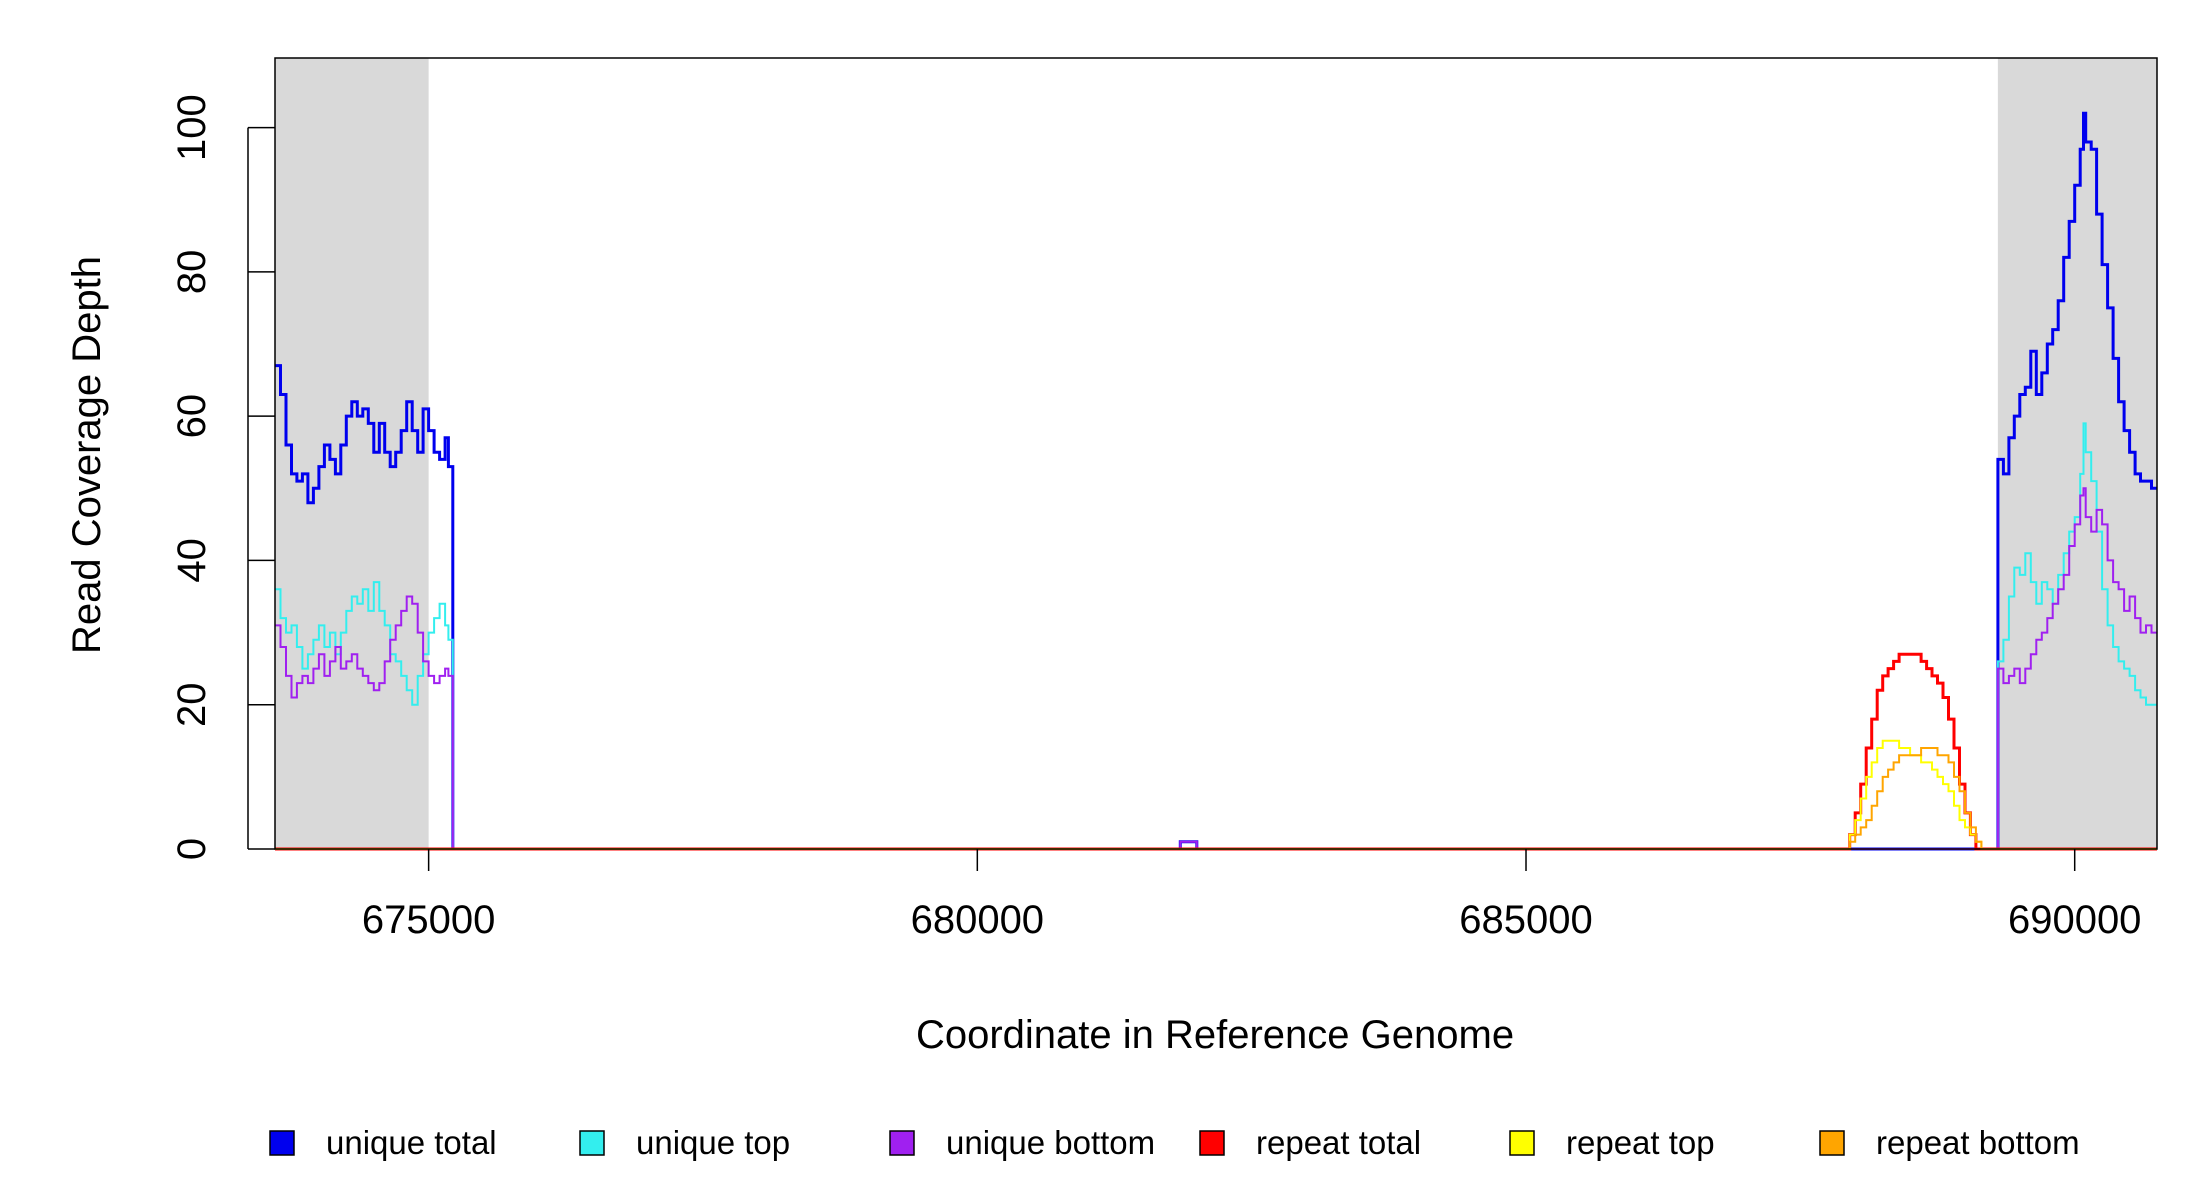 The width and height of the screenshot is (2200, 1200). Describe the element at coordinates (713, 1142) in the screenshot. I see `legend-label: unique top` at that location.